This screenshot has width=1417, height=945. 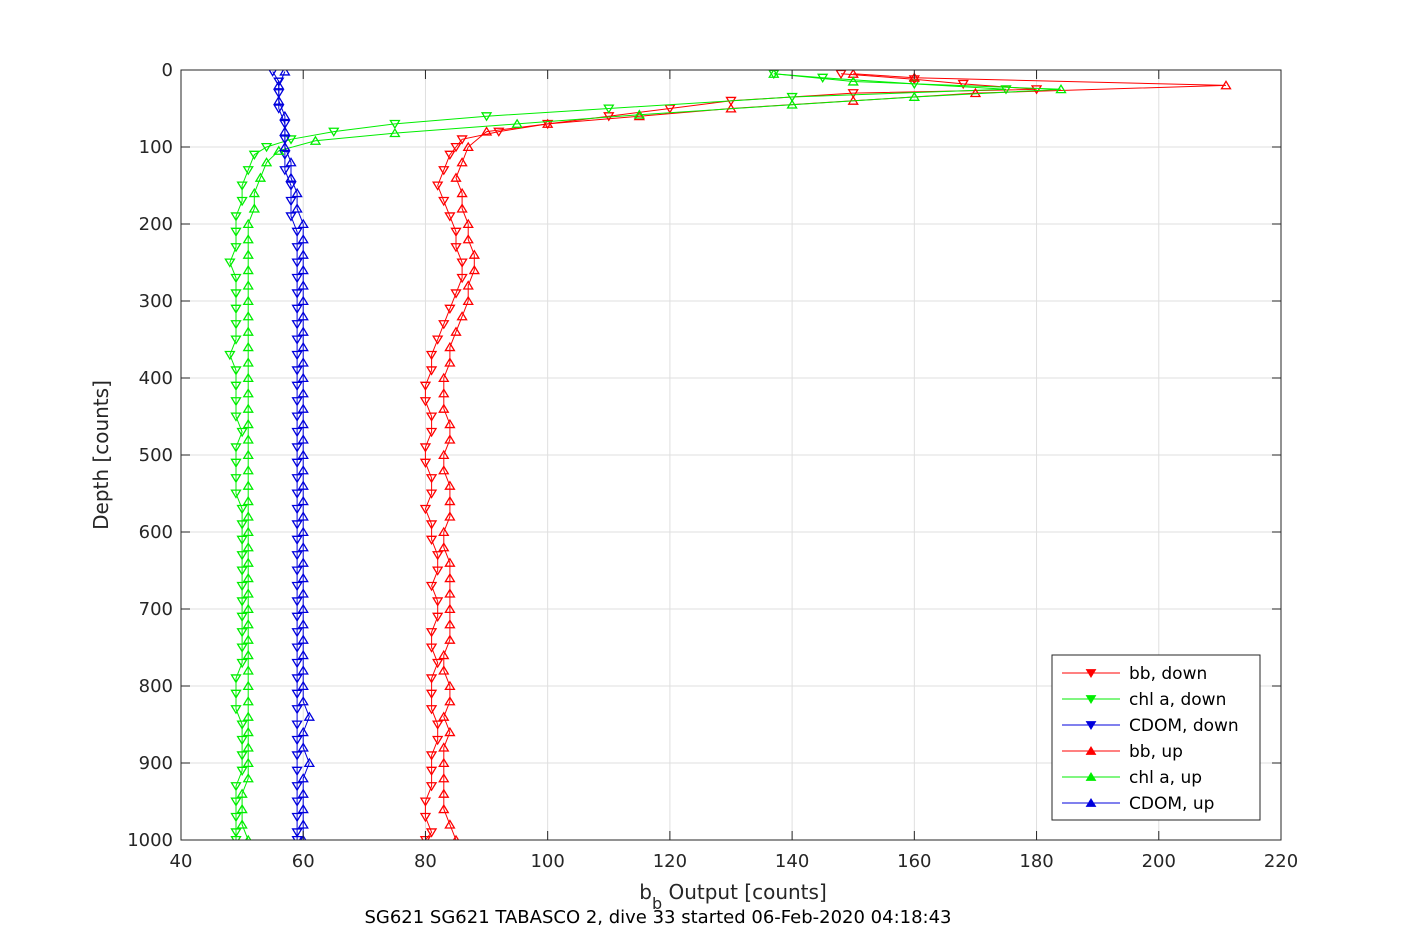 I want to click on y-axis-label: Depth [counts], so click(x=101, y=455).